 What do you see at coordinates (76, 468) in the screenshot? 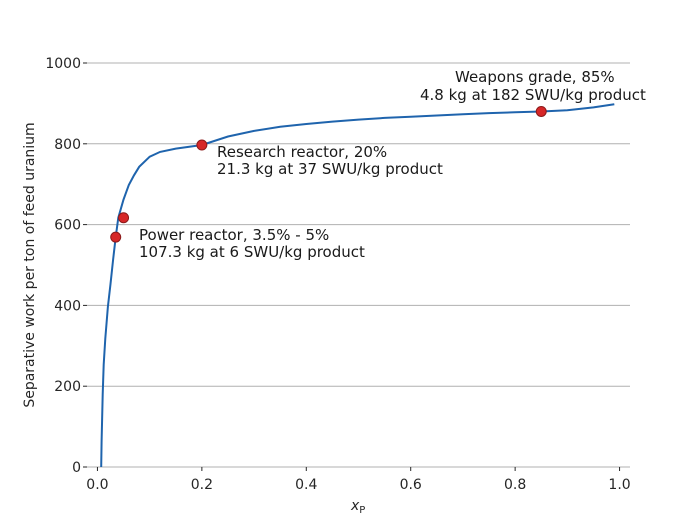
I see `y-tick-label: 0` at bounding box center [76, 468].